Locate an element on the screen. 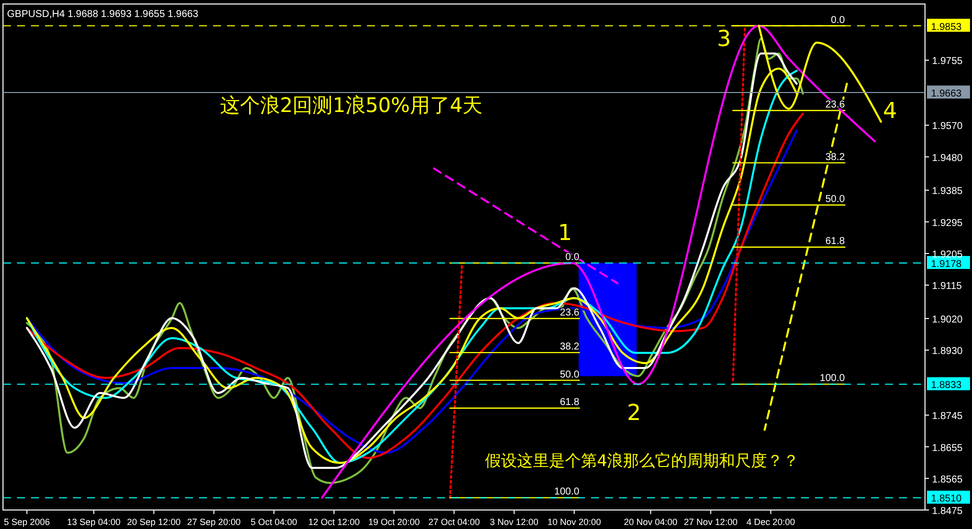 The height and width of the screenshot is (529, 972). ref-line-label: 1.9853 is located at coordinates (946, 27).